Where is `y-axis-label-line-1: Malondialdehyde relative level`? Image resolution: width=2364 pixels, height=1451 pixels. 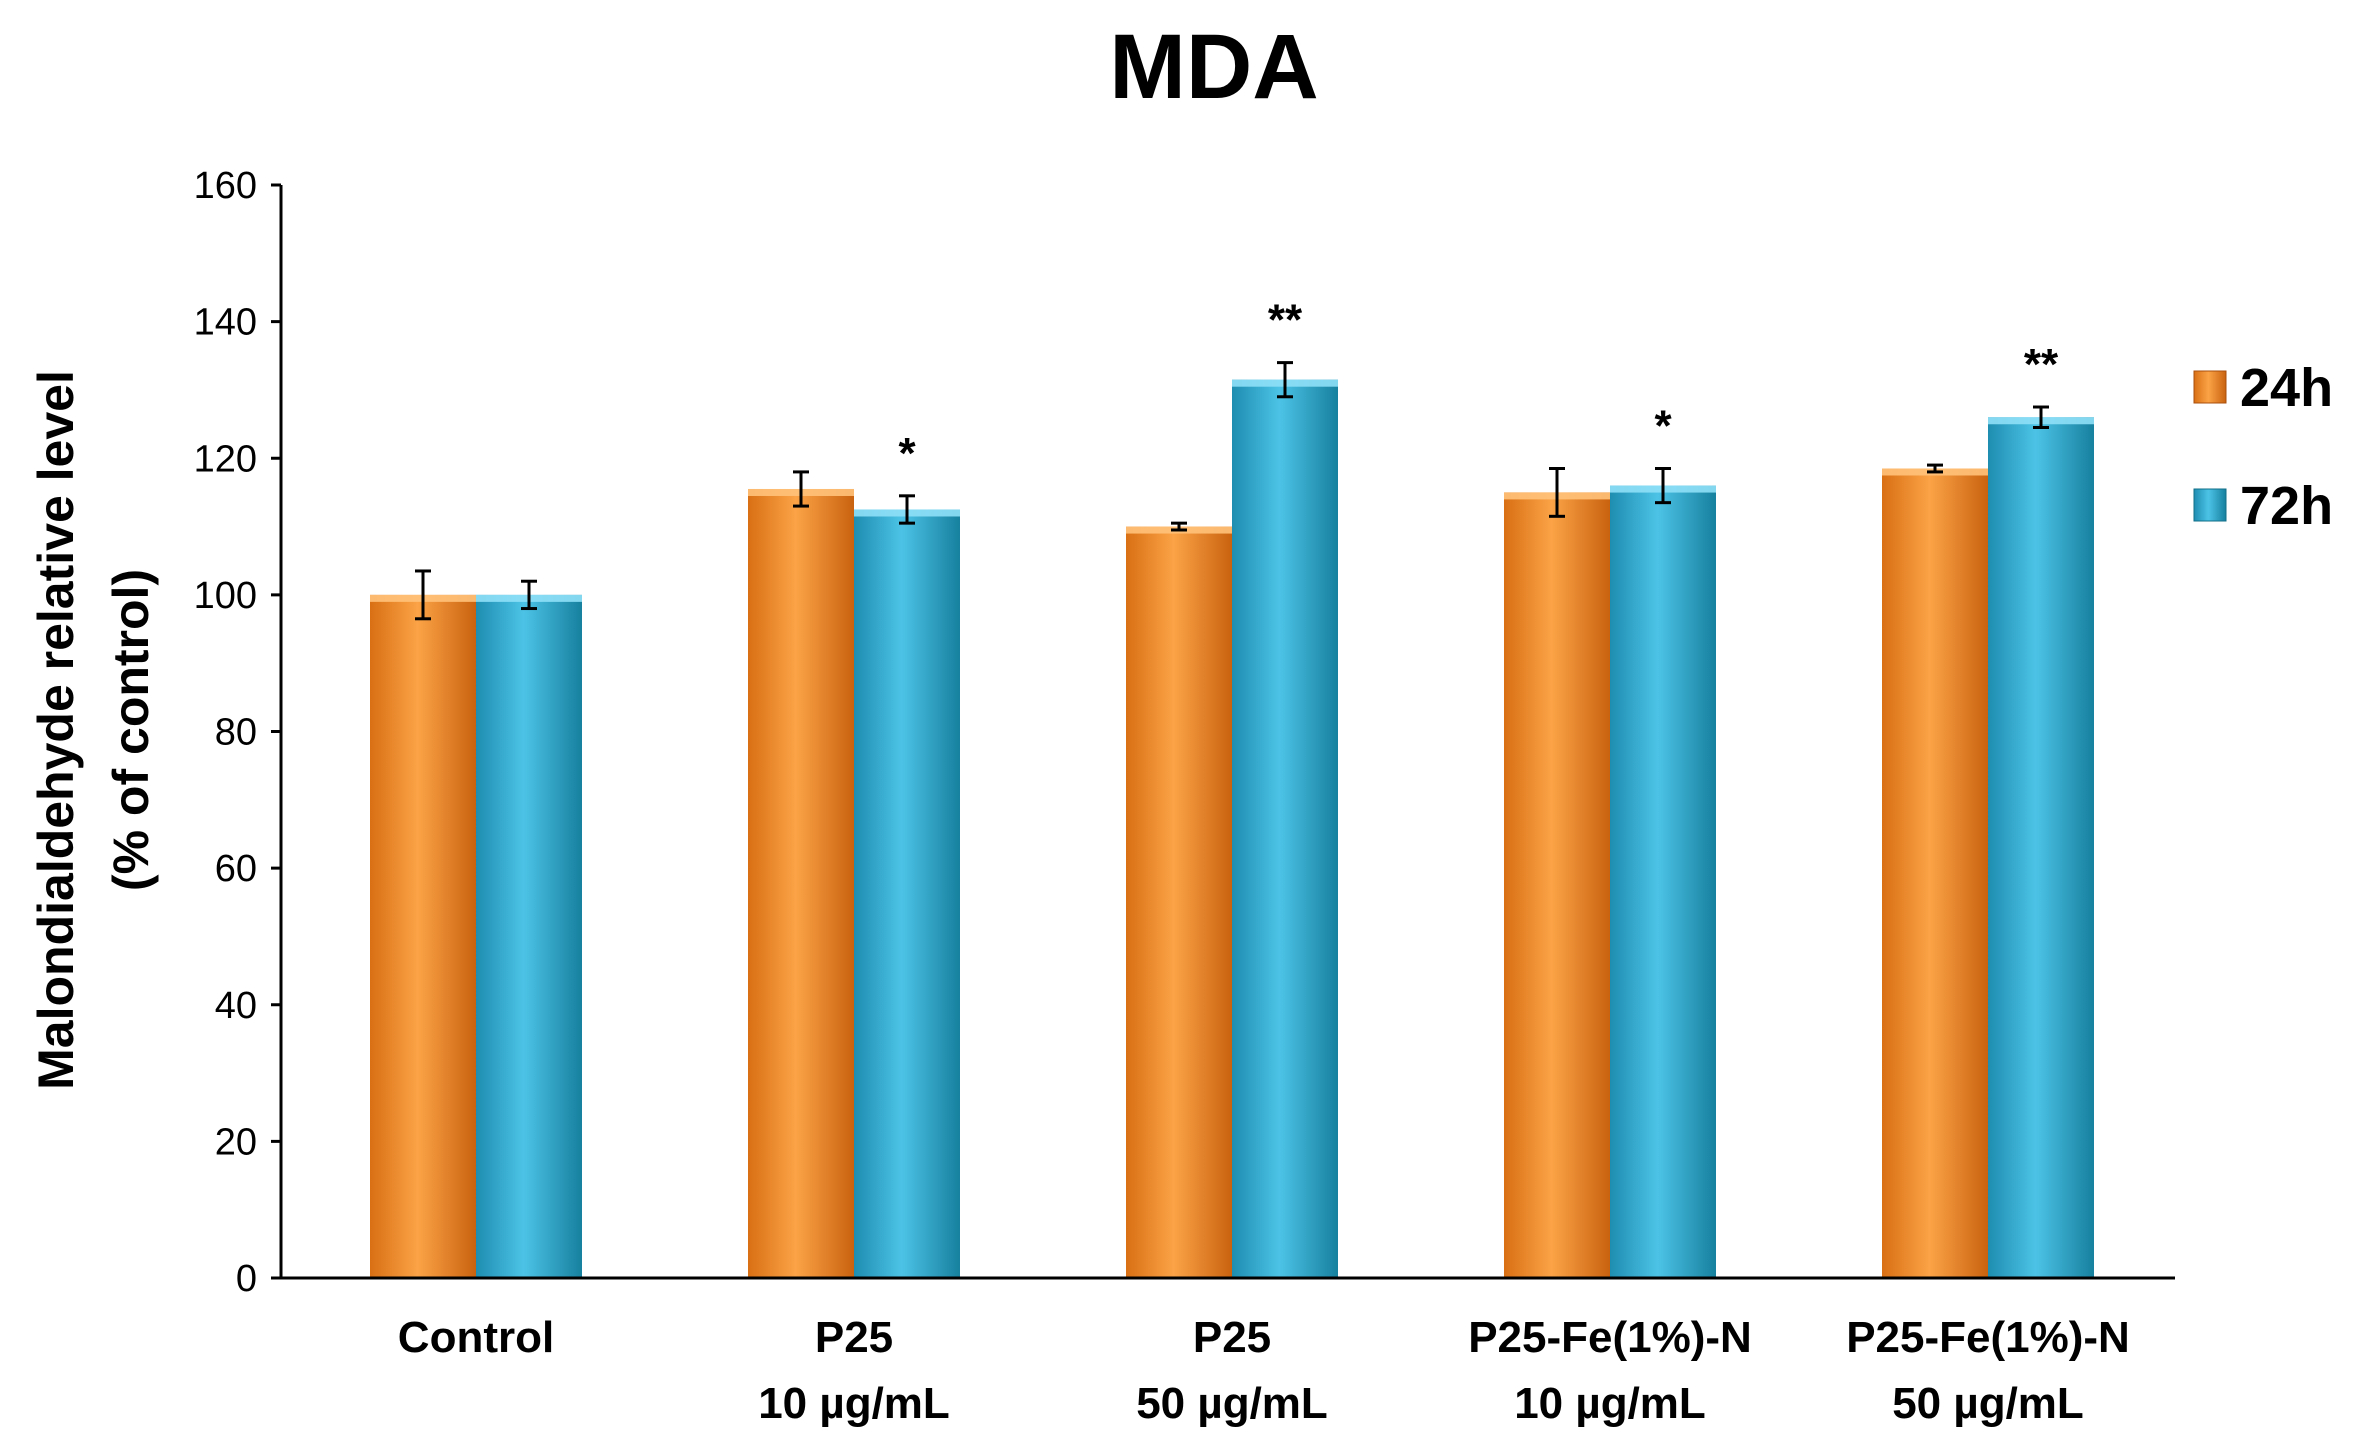
y-axis-label-line-1: Malondialdehyde relative level is located at coordinates (56, 730).